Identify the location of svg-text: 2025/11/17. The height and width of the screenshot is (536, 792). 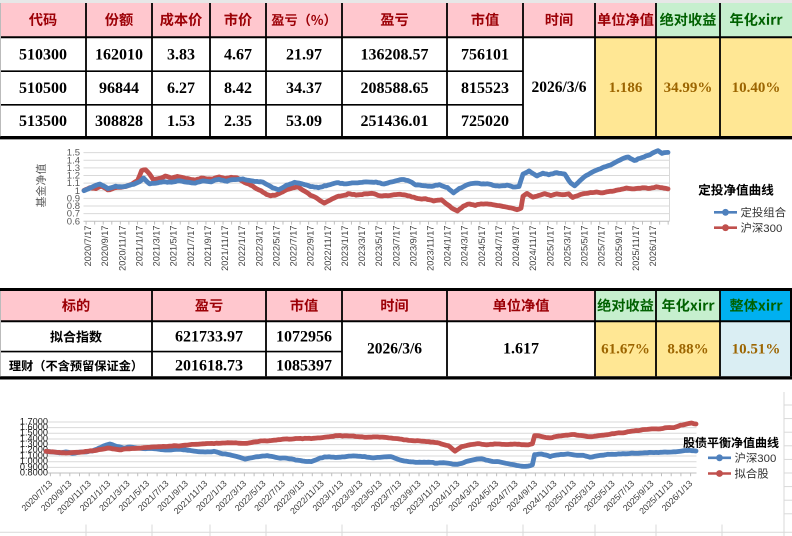
(636, 248).